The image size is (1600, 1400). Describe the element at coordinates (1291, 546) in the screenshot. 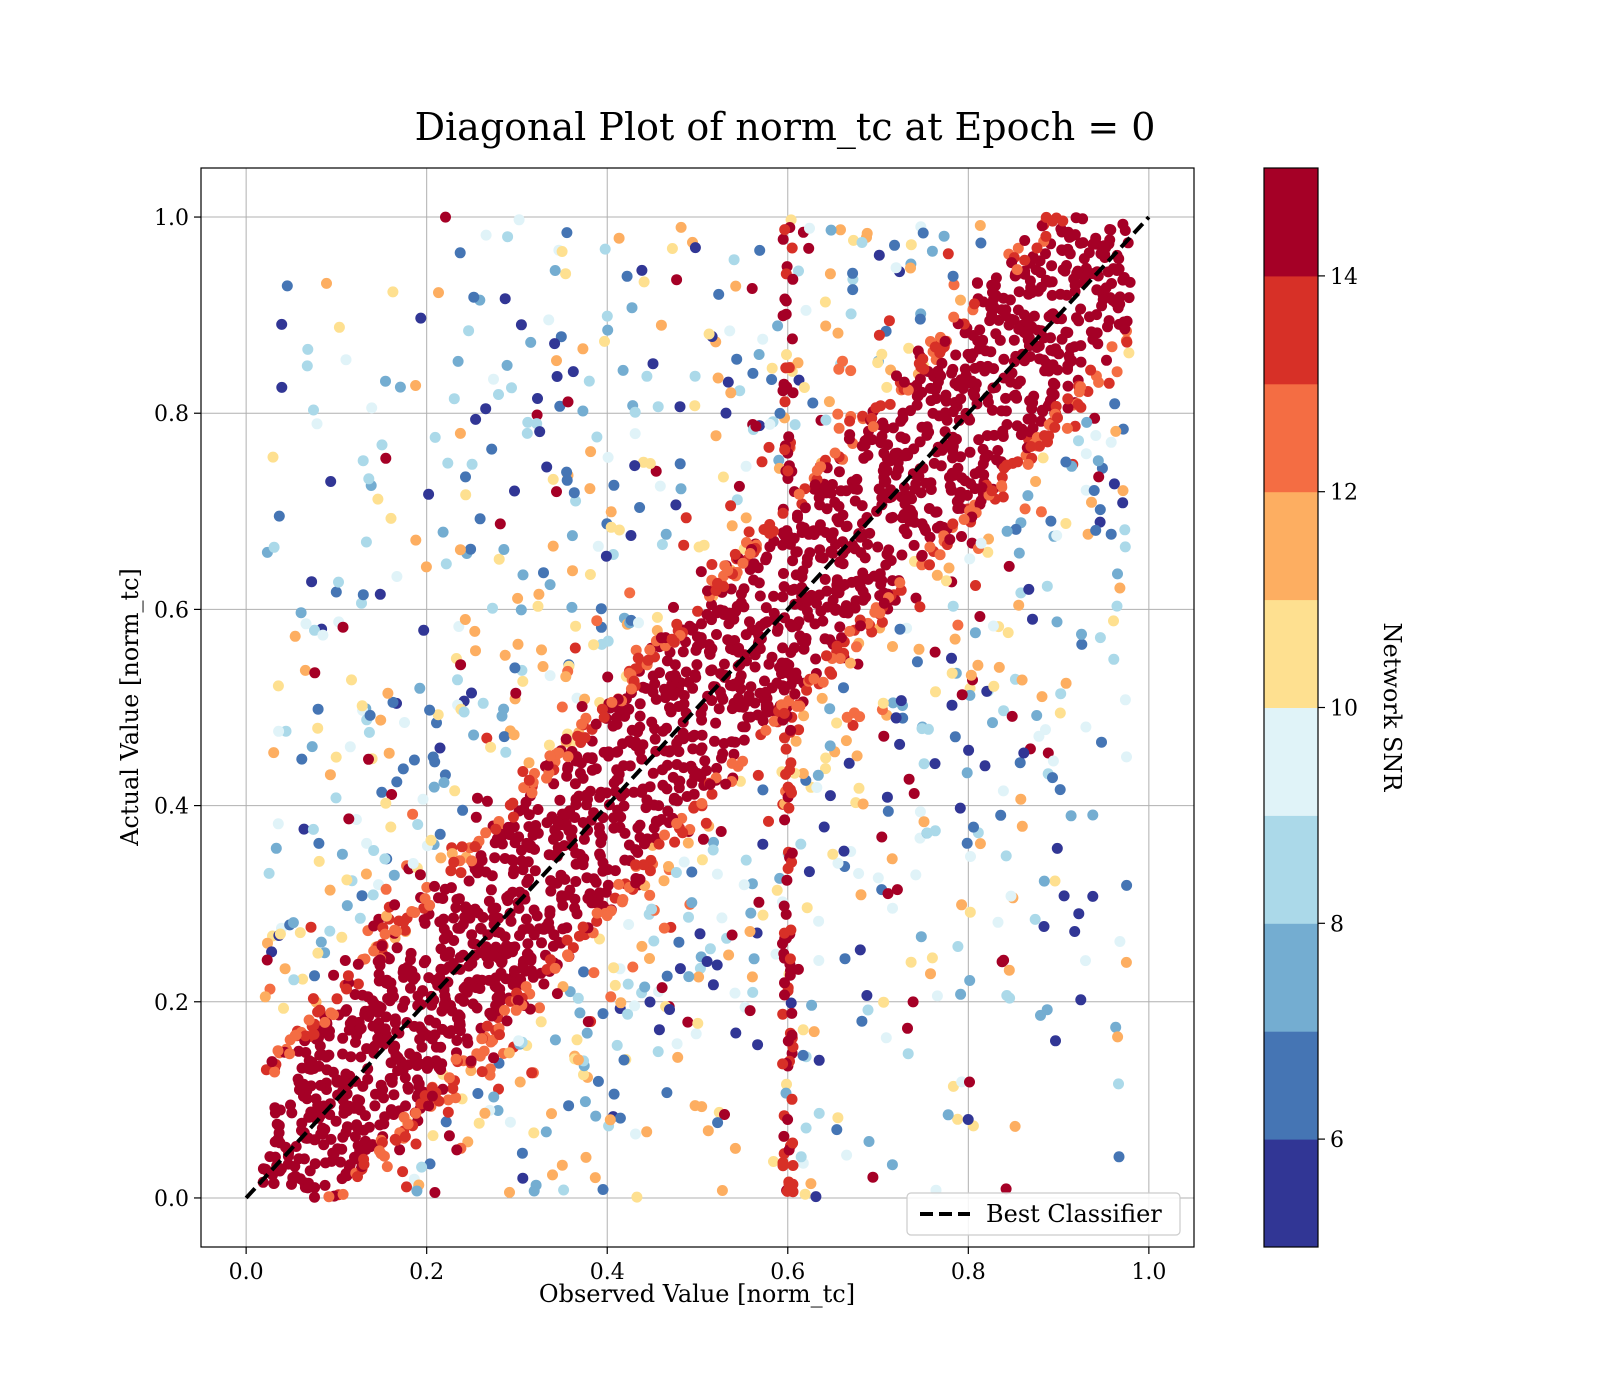

I see `colorbar-segment` at that location.